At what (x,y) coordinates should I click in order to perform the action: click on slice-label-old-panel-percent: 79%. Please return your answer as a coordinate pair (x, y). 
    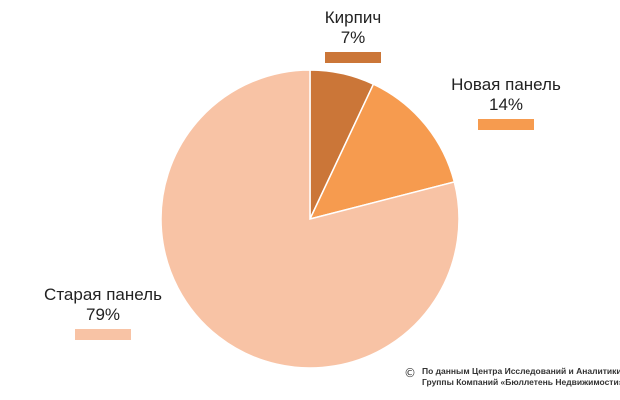
    Looking at the image, I should click on (103, 314).